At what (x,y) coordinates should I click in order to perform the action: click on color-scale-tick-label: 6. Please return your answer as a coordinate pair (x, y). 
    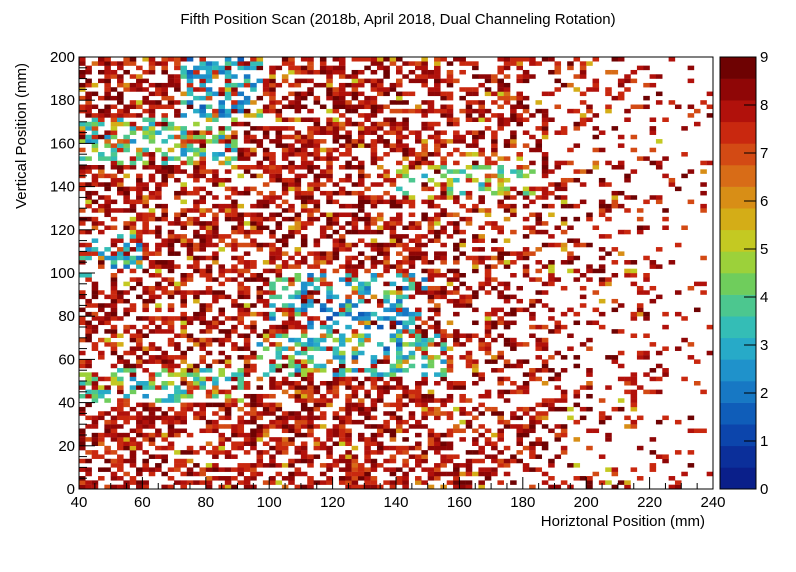
    Looking at the image, I should click on (764, 201).